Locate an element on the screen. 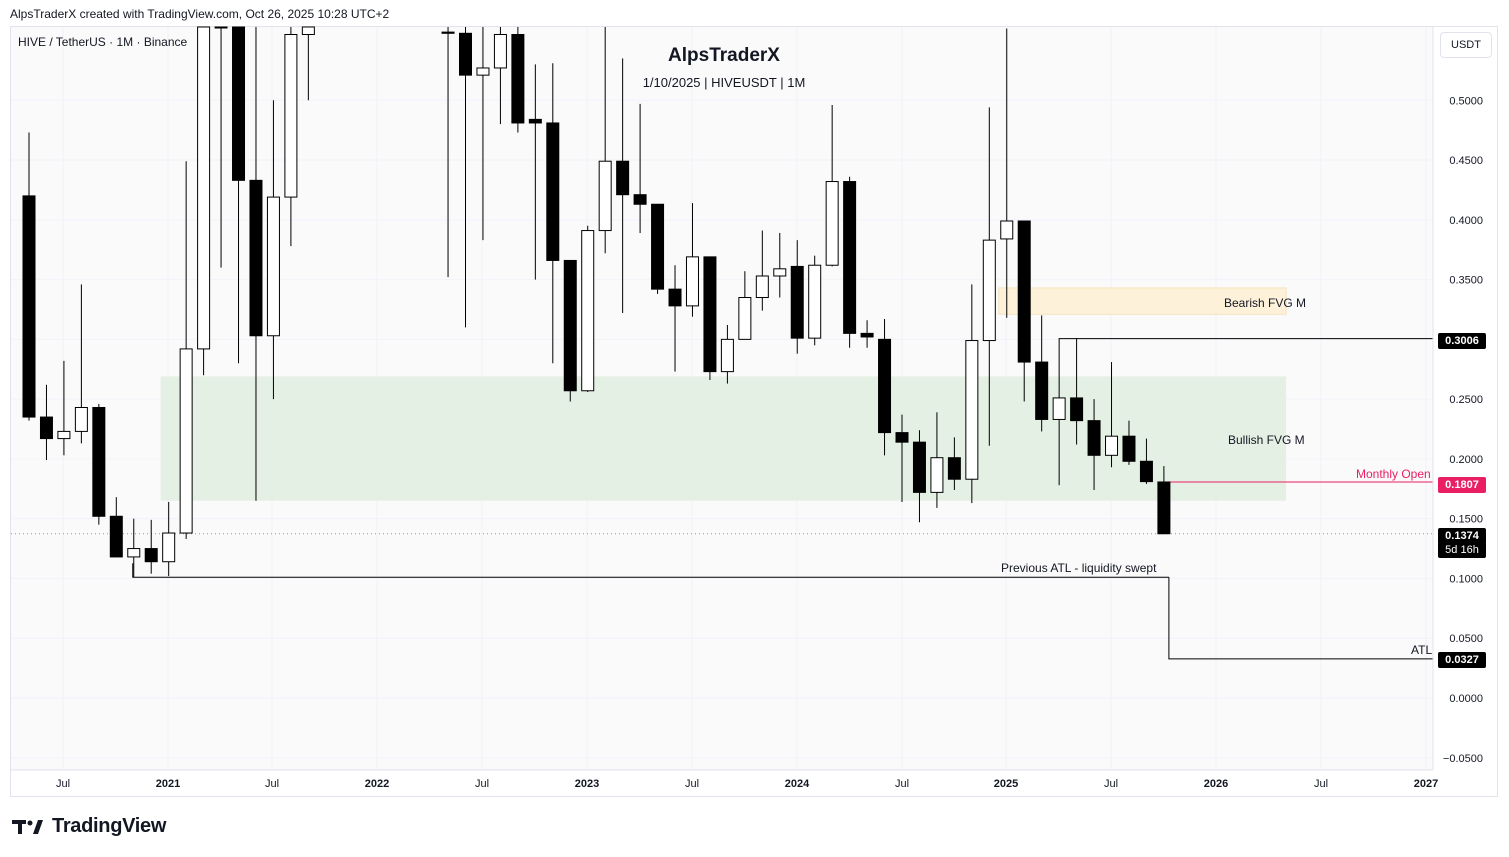  y-tick-label: 0.5000 is located at coordinates (1466, 101).